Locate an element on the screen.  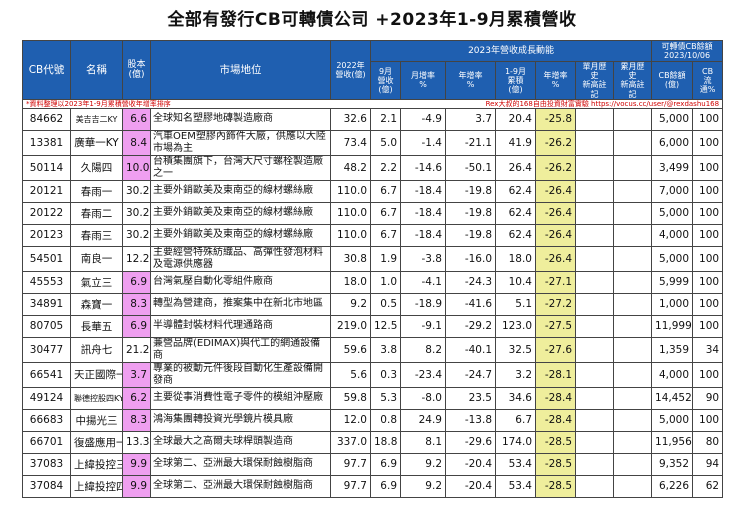
cell-yoy: -40.1 is located at coordinates (470, 349).